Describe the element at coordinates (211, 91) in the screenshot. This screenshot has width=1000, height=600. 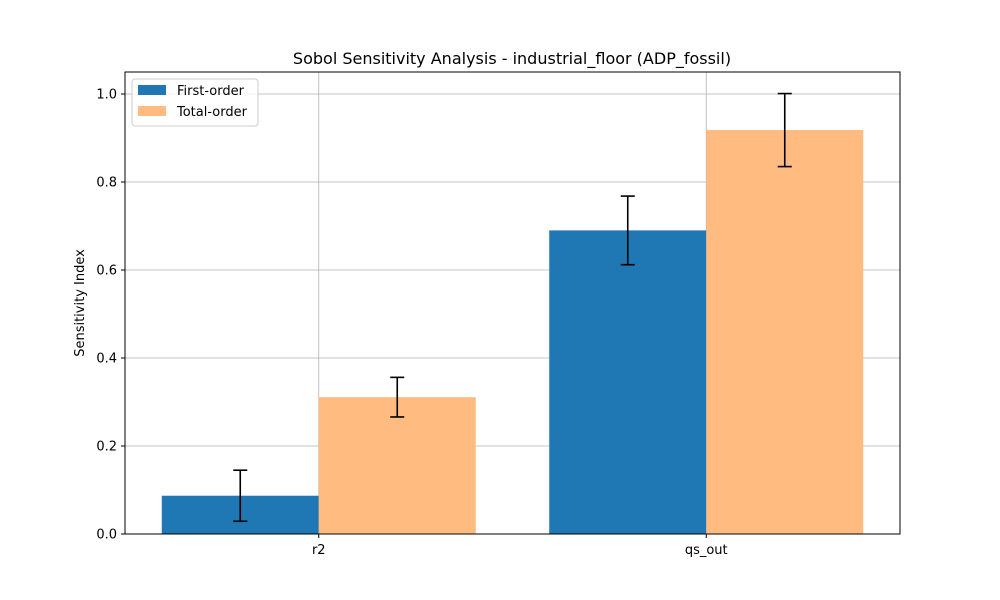
I see `legend-label-first-order: First-order` at that location.